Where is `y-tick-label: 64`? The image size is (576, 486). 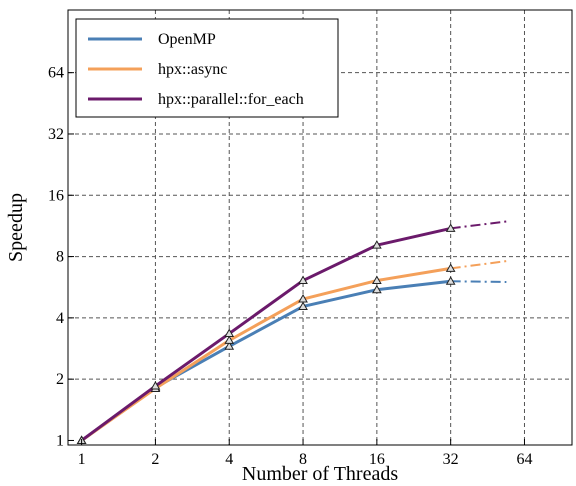 y-tick-label: 64 is located at coordinates (56, 73).